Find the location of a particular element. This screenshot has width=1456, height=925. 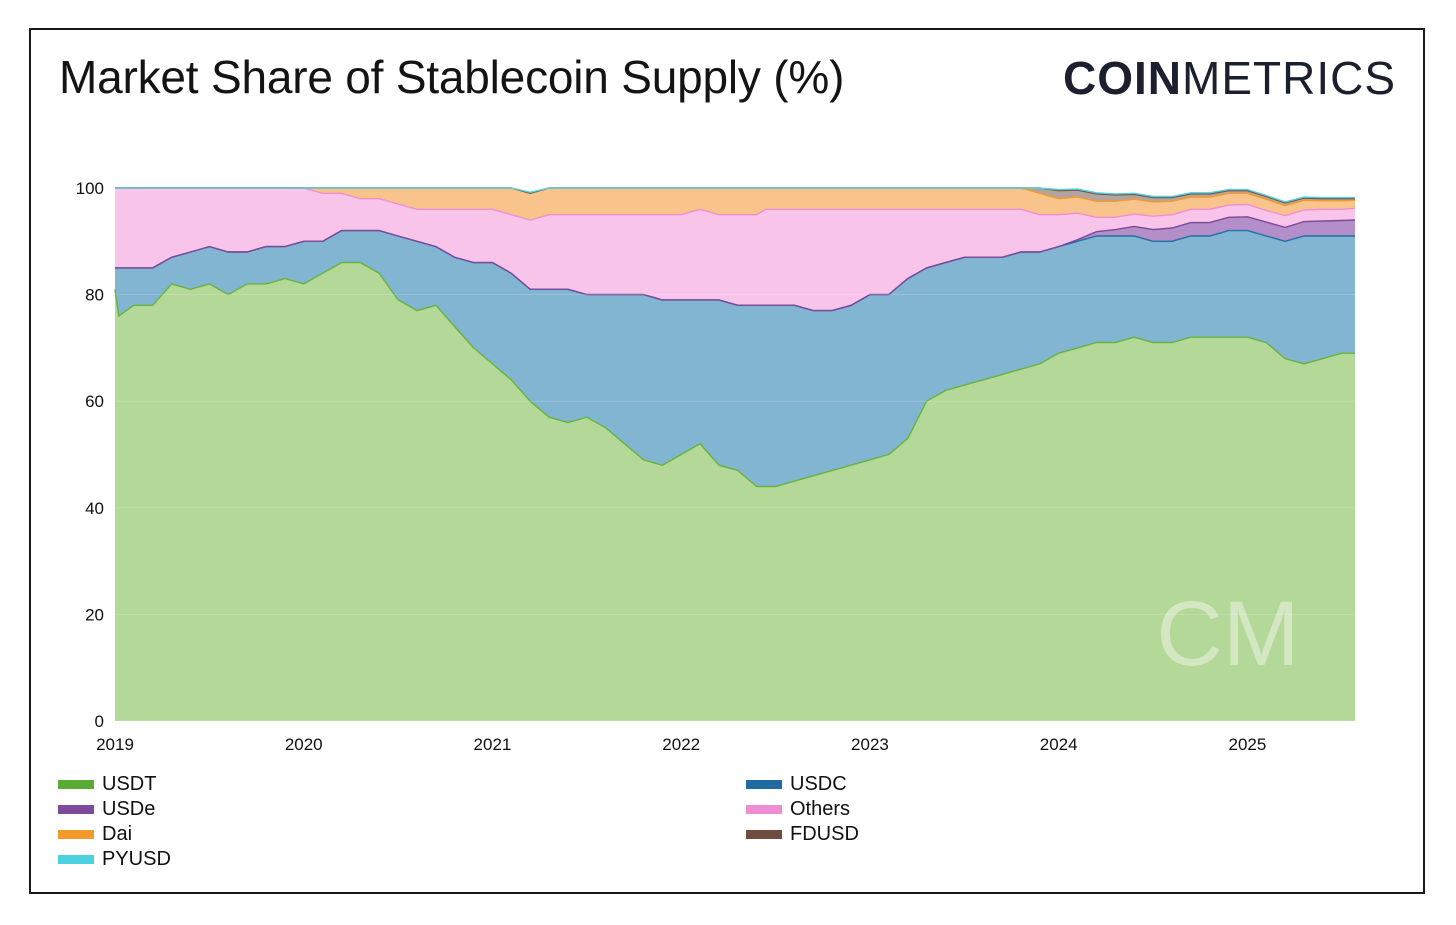

x-tick-label: 2020 is located at coordinates (304, 744).